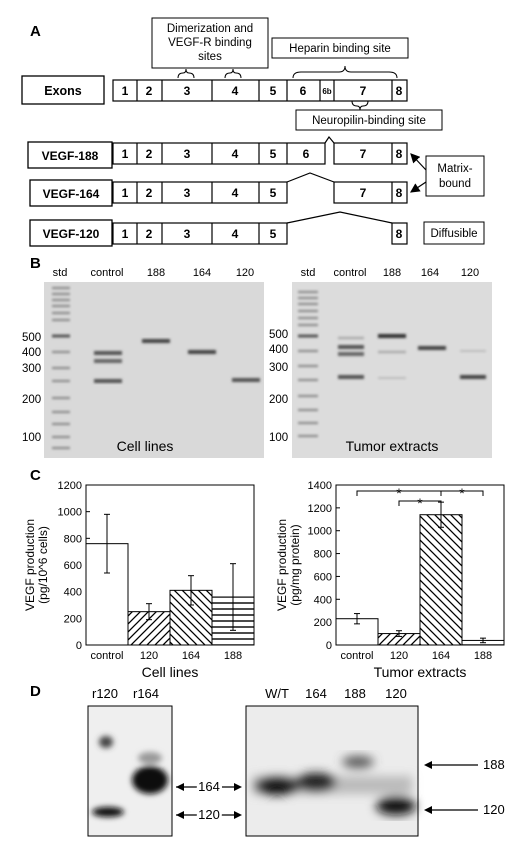 The height and width of the screenshot is (868, 520). Describe the element at coordinates (35, 31) in the screenshot. I see `panel-label-a: A` at that location.